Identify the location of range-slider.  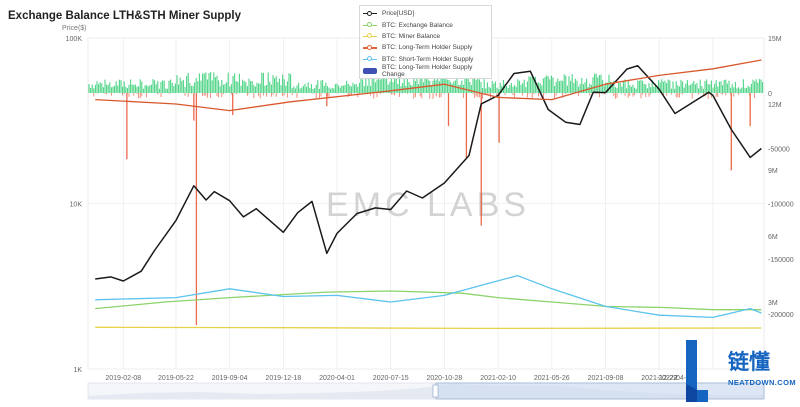
(426, 391).